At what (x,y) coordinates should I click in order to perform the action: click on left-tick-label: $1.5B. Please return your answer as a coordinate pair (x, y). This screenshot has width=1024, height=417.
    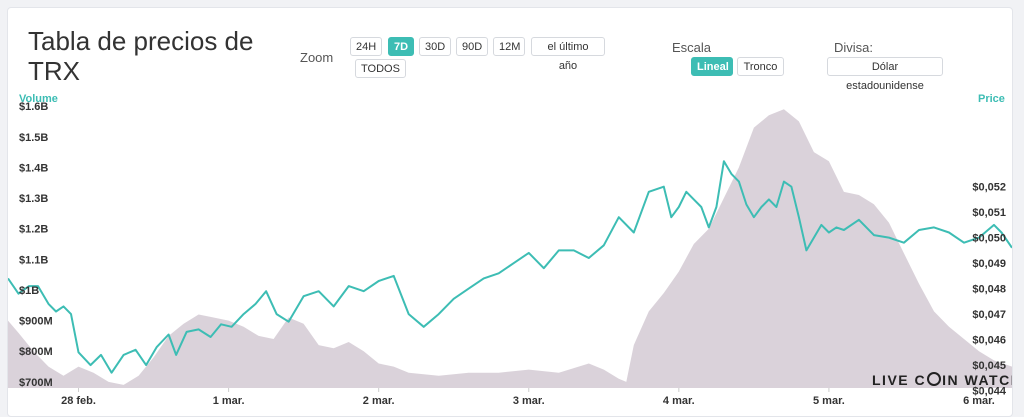
    Looking at the image, I should click on (33, 138).